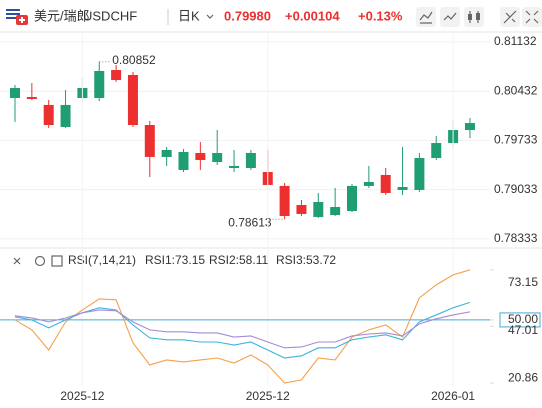  What do you see at coordinates (523, 319) in the screenshot?
I see `y-tick-label: 50.00` at bounding box center [523, 319].